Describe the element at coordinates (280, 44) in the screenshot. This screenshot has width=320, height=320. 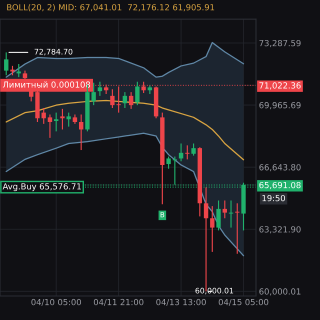
I see `y-tick-label: 73,287.59` at that location.